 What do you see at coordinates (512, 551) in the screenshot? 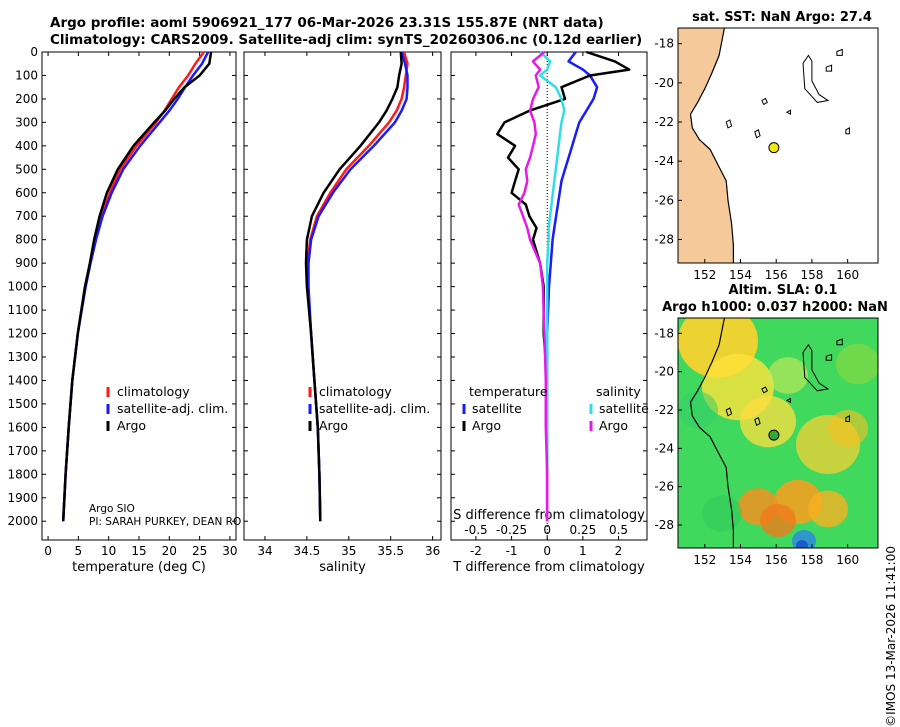
I see `x-tick-label: -1` at bounding box center [512, 551].